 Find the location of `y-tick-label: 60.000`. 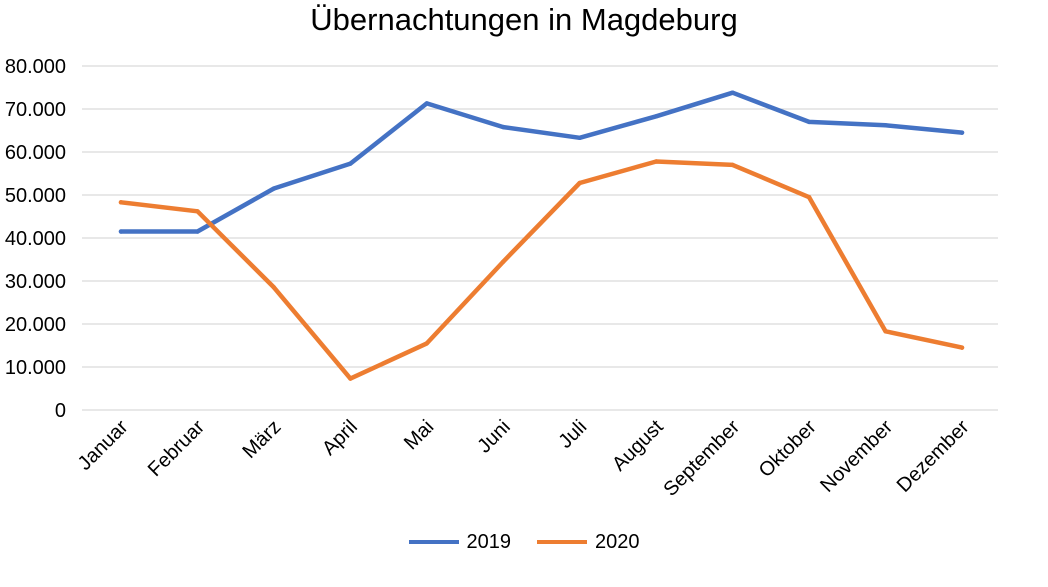

y-tick-label: 60.000 is located at coordinates (35, 153).